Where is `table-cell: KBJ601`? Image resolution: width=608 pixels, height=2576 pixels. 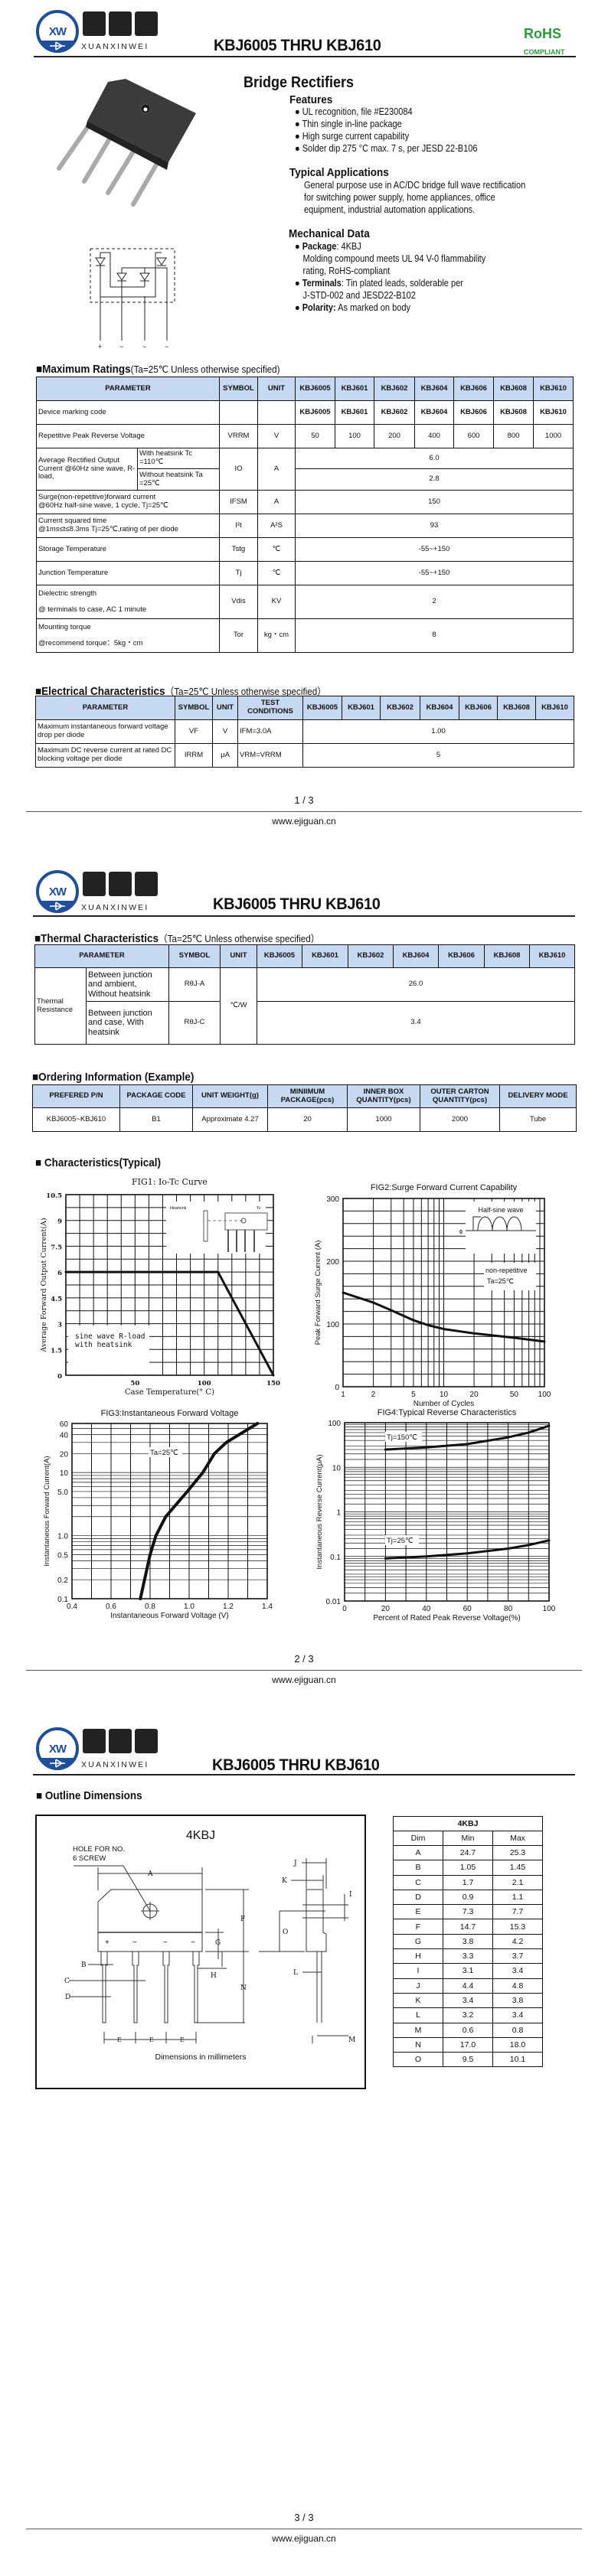
table-cell: KBJ601 is located at coordinates (325, 956).